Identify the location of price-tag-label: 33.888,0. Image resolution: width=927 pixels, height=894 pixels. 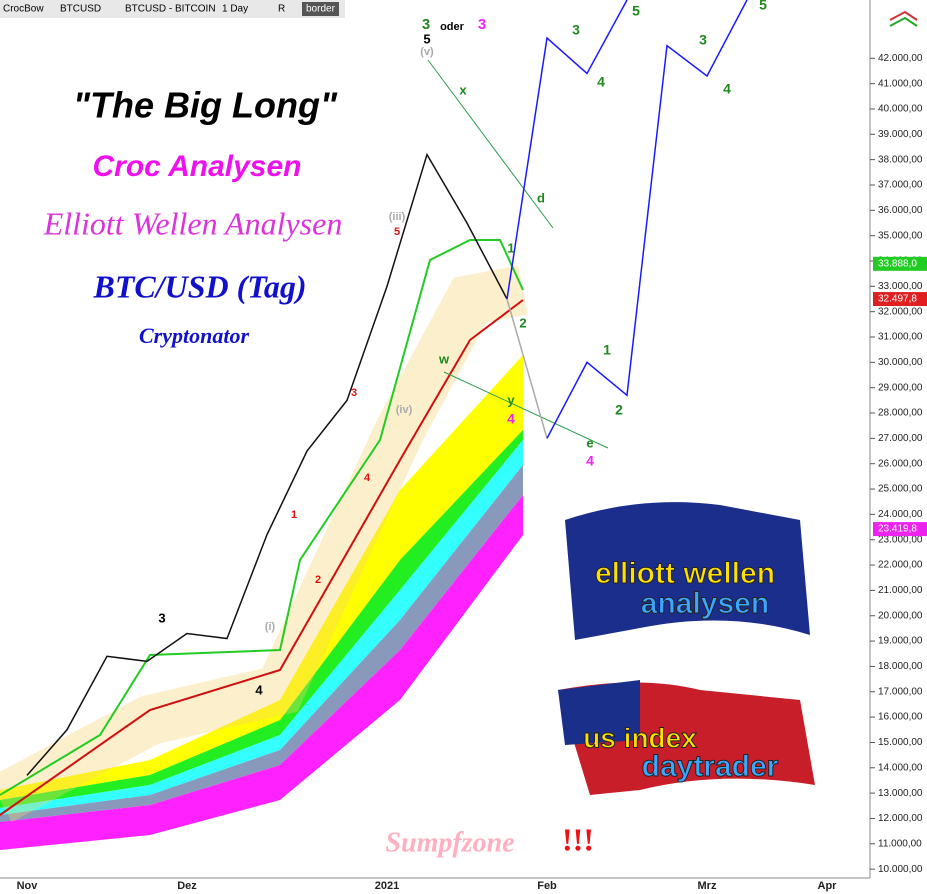
(897, 263).